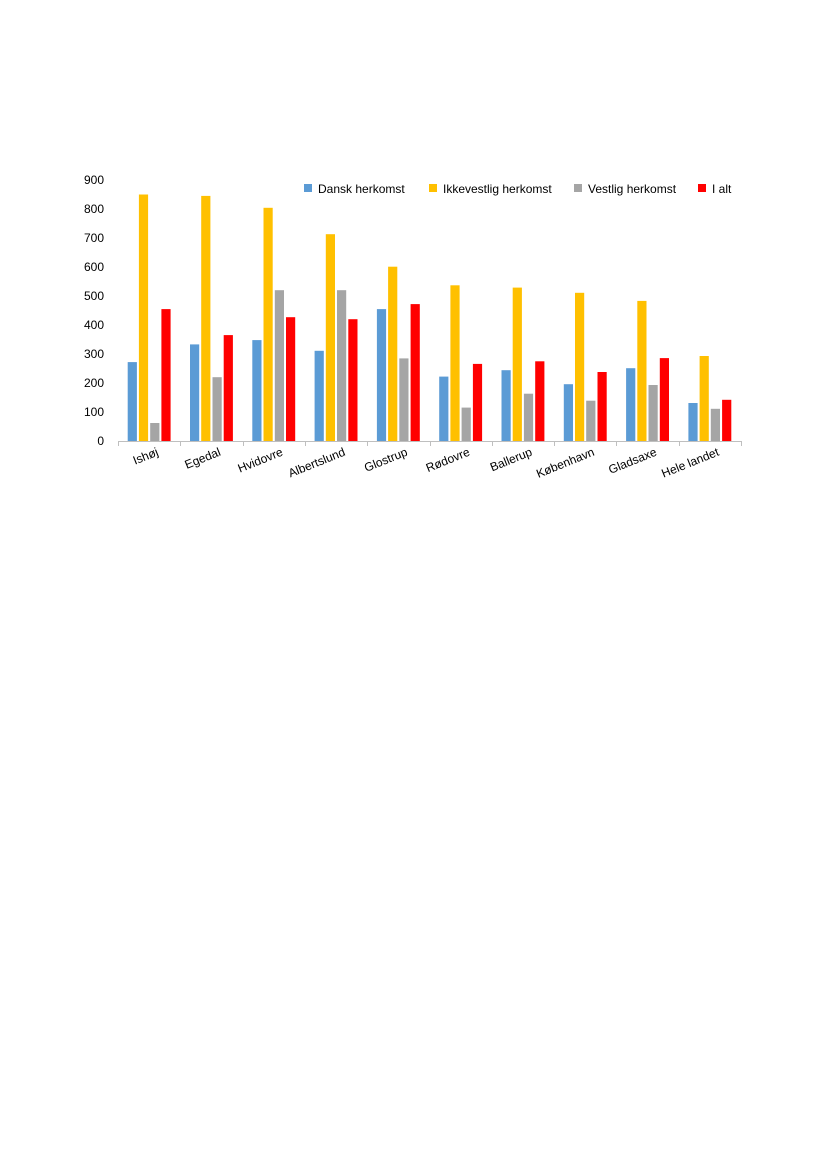 The height and width of the screenshot is (1169, 827). I want to click on y-tick-label: 600, so click(94, 267).